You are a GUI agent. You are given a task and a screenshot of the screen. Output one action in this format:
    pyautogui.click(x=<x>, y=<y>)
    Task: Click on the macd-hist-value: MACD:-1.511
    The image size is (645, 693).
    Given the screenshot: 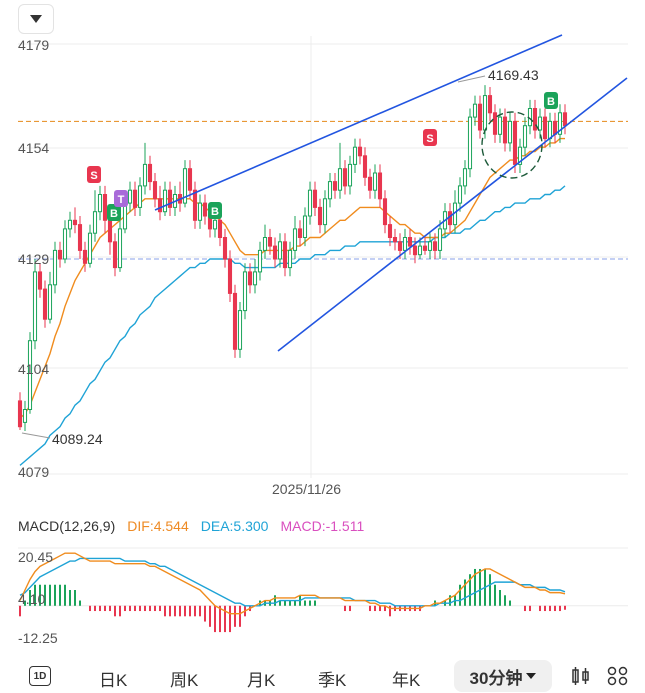 What is the action you would take?
    pyautogui.click(x=322, y=526)
    